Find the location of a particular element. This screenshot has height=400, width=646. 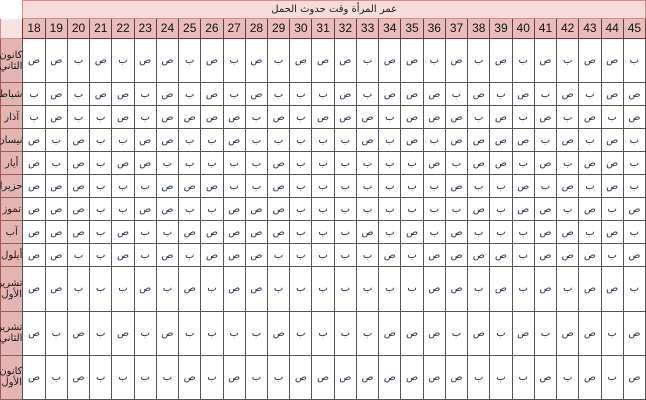

cell-27-8: ص is located at coordinates (234, 232).